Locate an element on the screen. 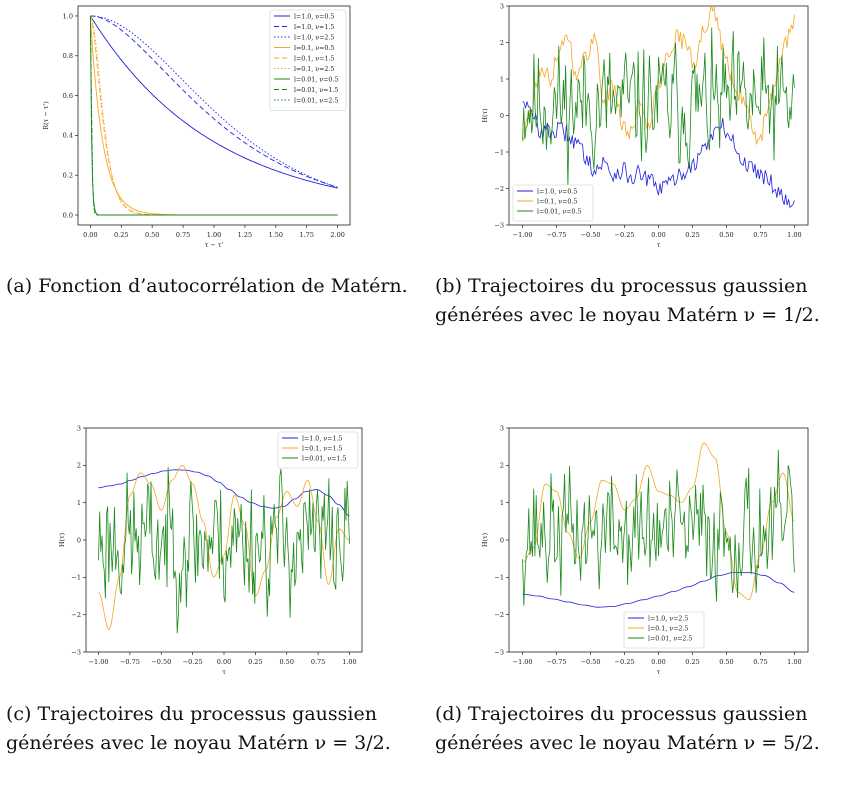  x-tick-label: 1.75 is located at coordinates (306, 235).